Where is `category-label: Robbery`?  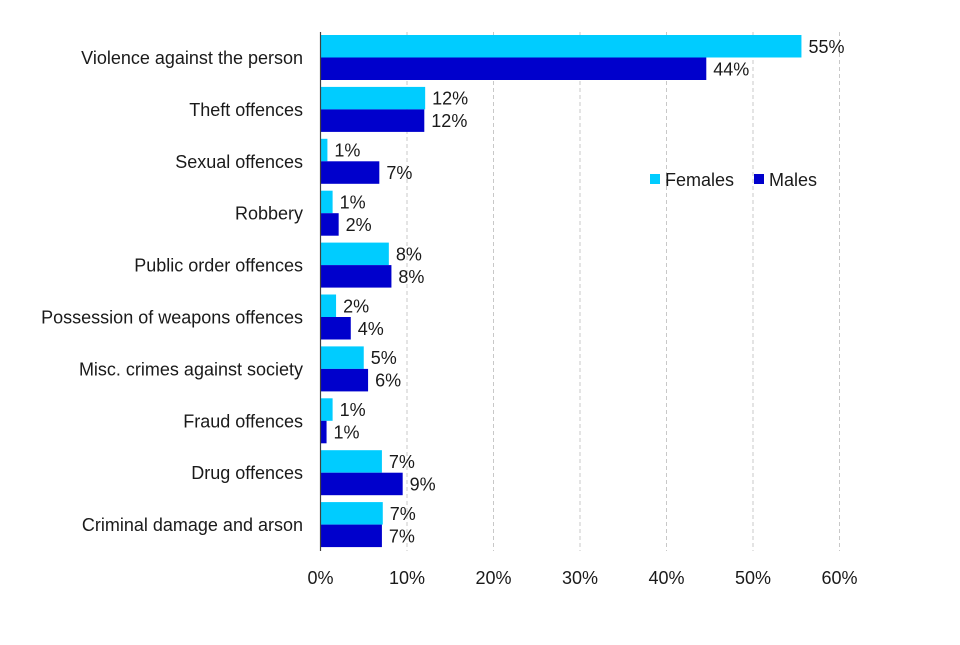
category-label: Robbery is located at coordinates (269, 214).